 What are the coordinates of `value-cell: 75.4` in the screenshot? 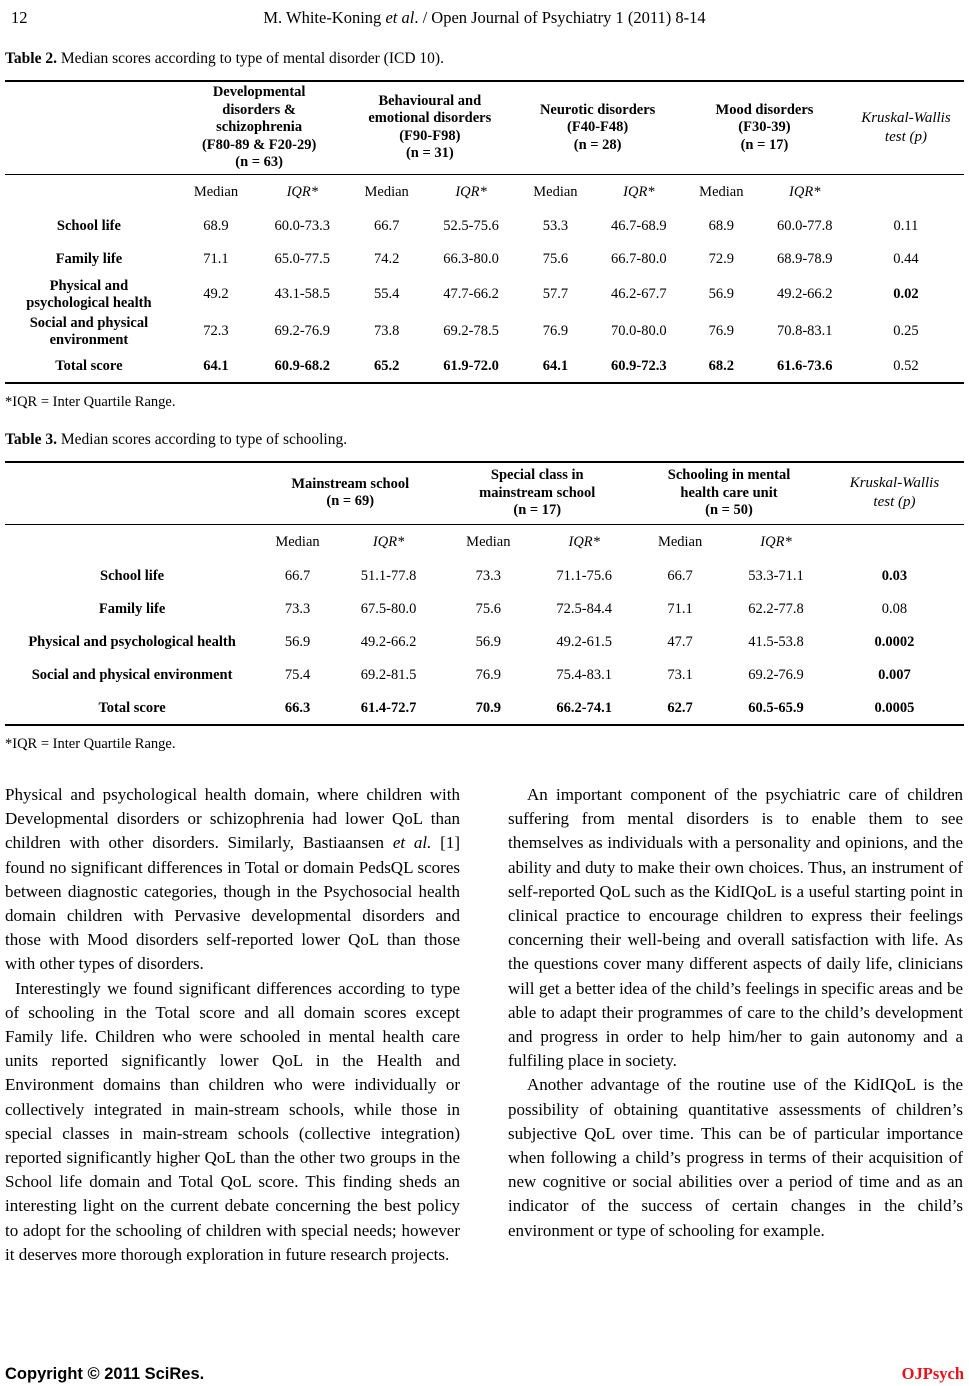 It's located at (297, 675).